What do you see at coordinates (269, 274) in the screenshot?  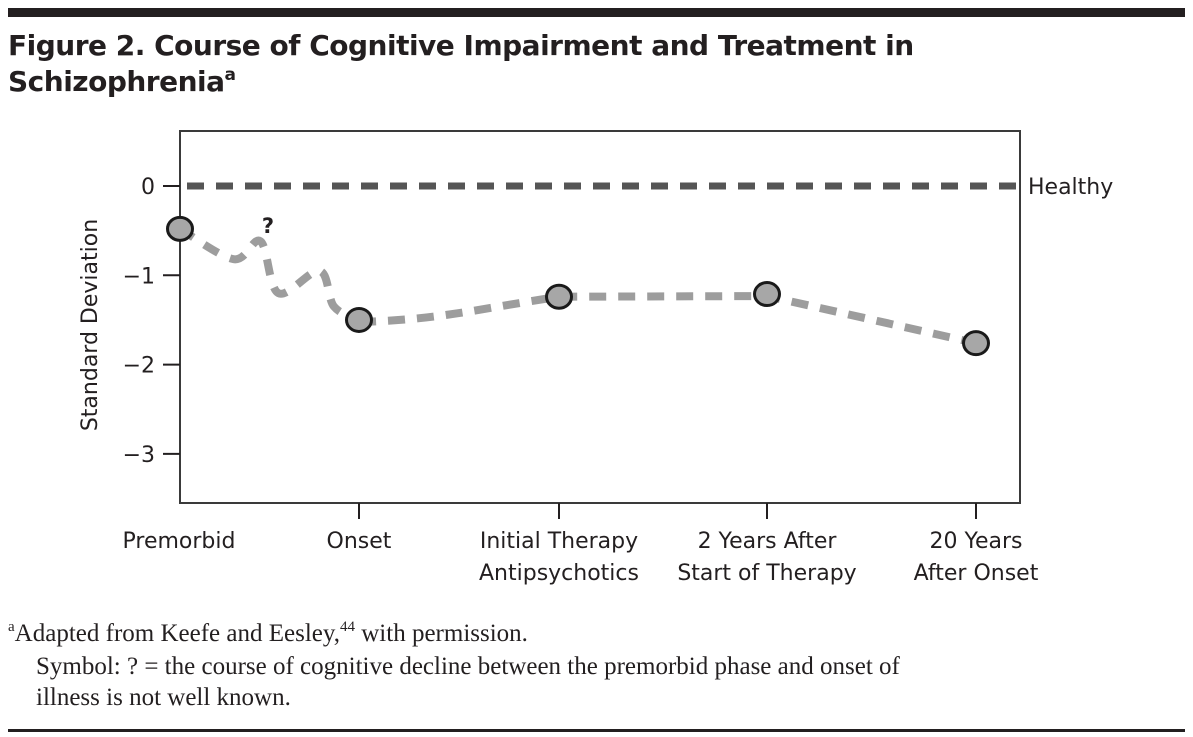 I see `uncertain-decline-line` at bounding box center [269, 274].